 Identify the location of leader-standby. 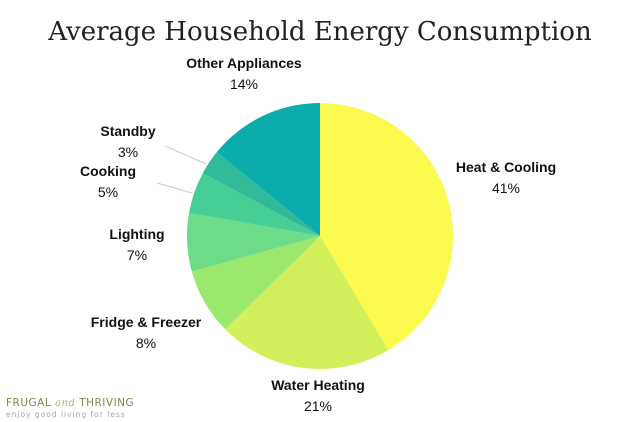
(185, 155).